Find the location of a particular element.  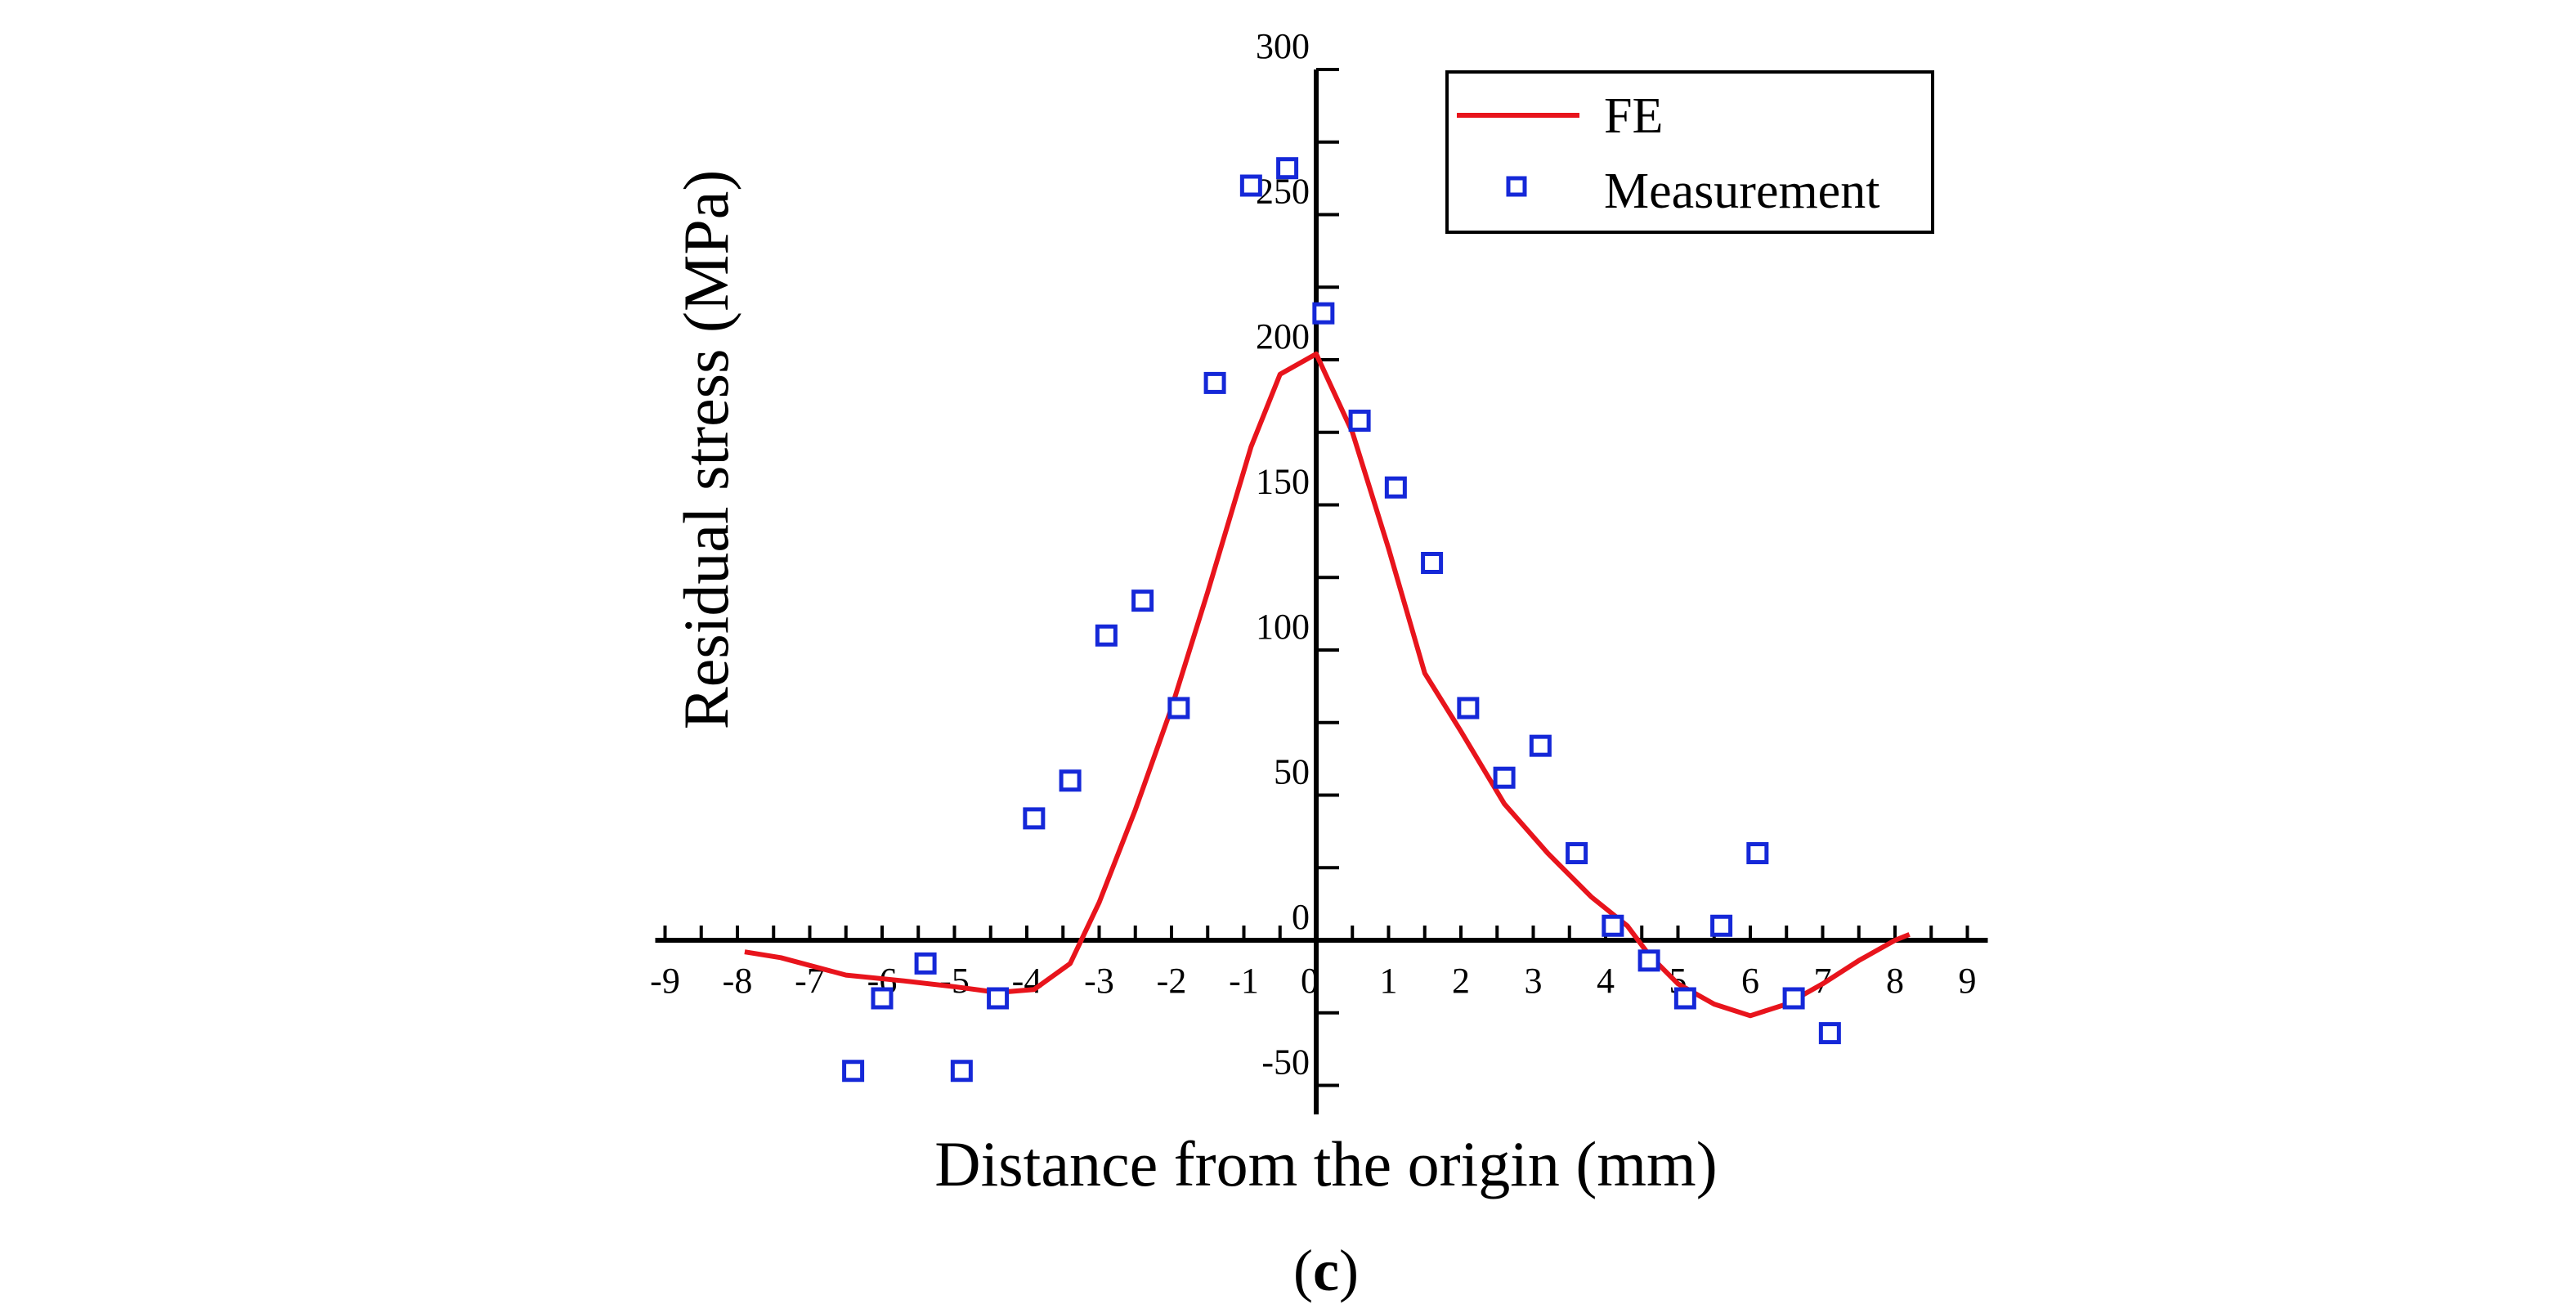

panel-label: (c) is located at coordinates (1326, 1270).